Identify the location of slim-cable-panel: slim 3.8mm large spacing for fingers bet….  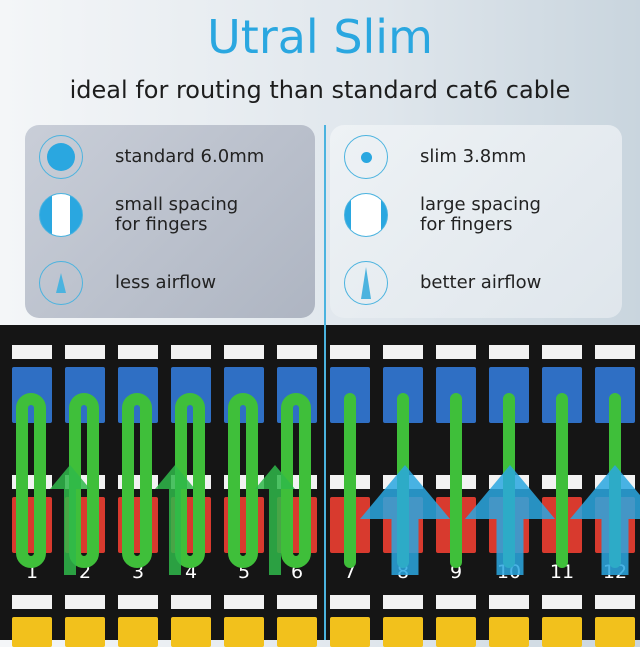
(476, 221).